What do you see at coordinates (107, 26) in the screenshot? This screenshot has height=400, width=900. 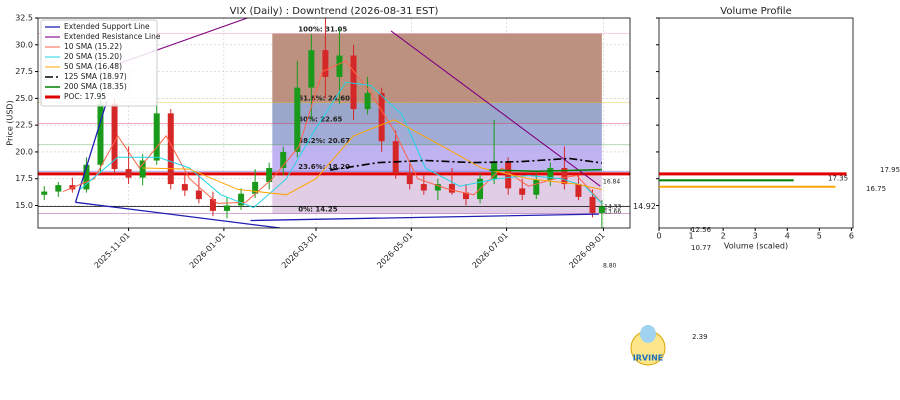 I see `legend-label: Extended Support Line` at bounding box center [107, 26].